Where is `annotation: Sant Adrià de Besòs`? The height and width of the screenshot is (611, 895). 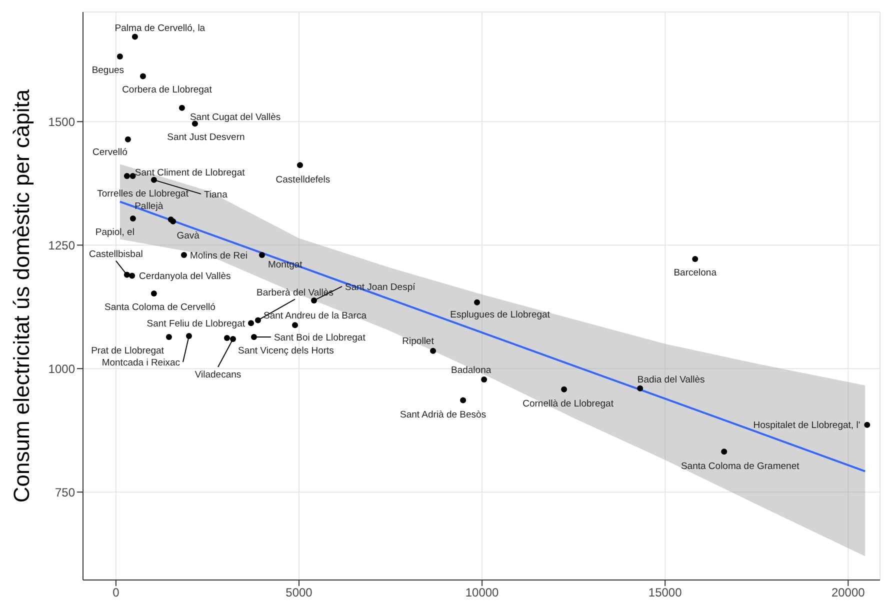
annotation: Sant Adrià de Besòs is located at coordinates (443, 415).